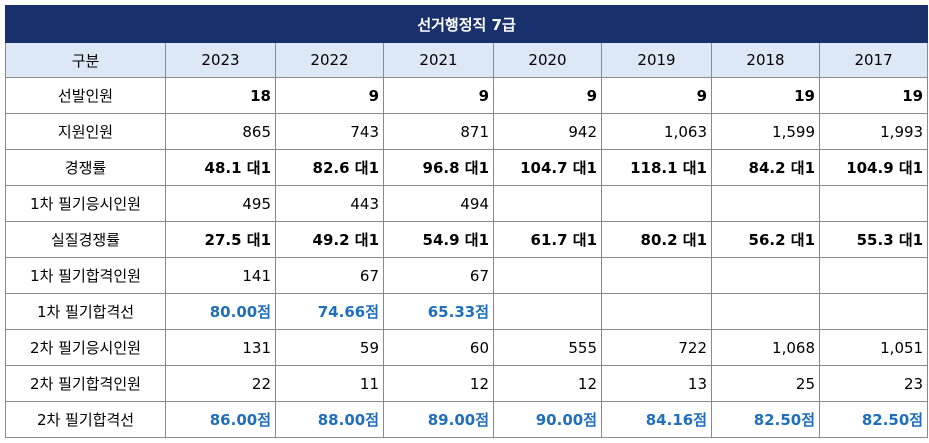 This screenshot has width=929, height=443. I want to click on row-label: 경쟁률, so click(85, 167).